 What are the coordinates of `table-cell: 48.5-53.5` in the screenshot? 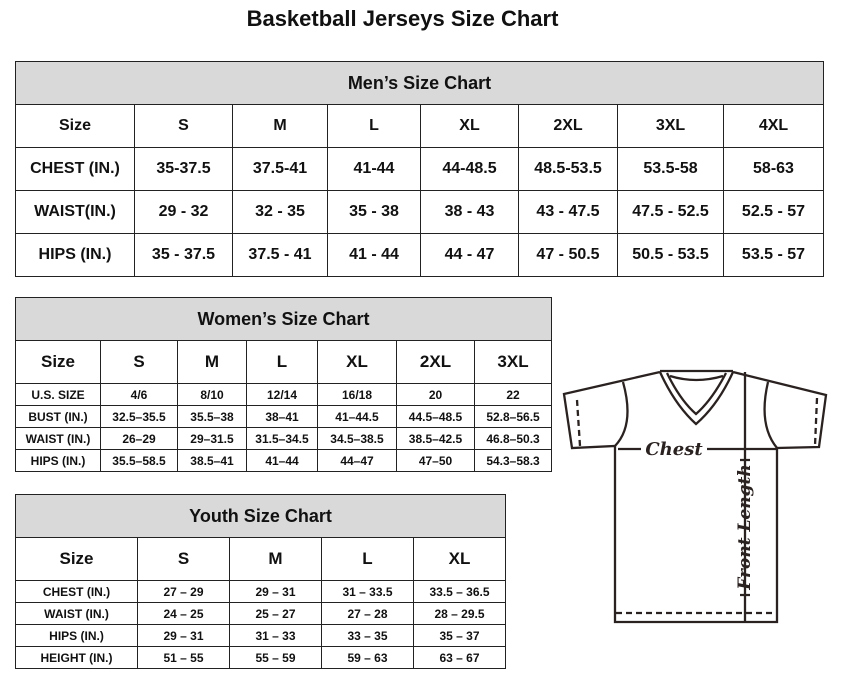 It's located at (568, 169).